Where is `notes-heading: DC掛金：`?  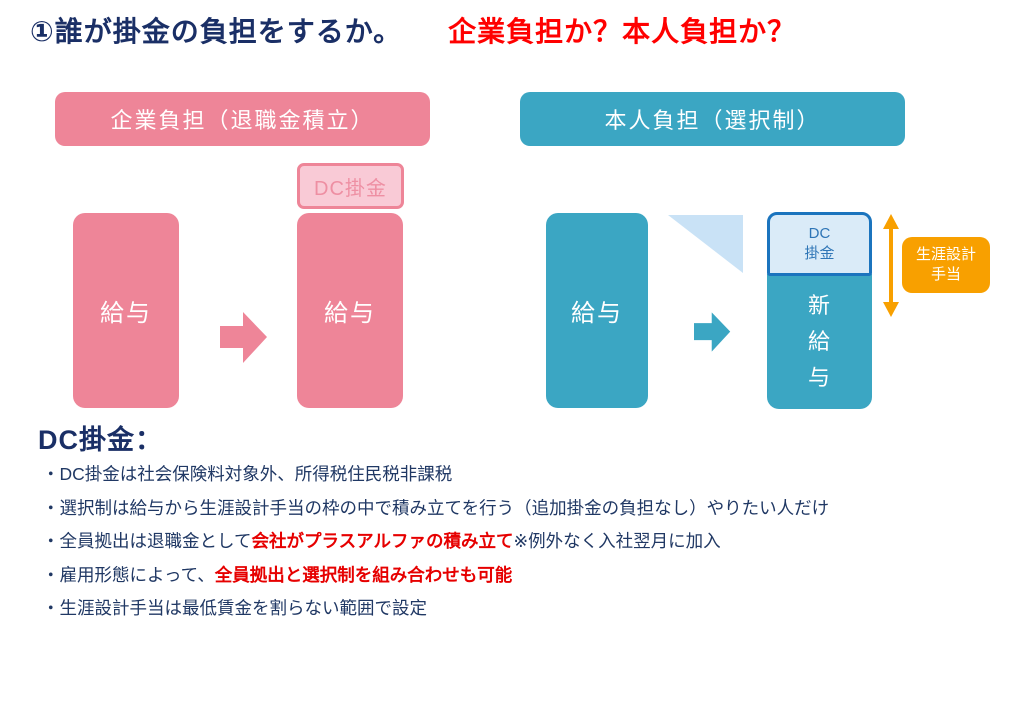 notes-heading: DC掛金： is located at coordinates (100, 440).